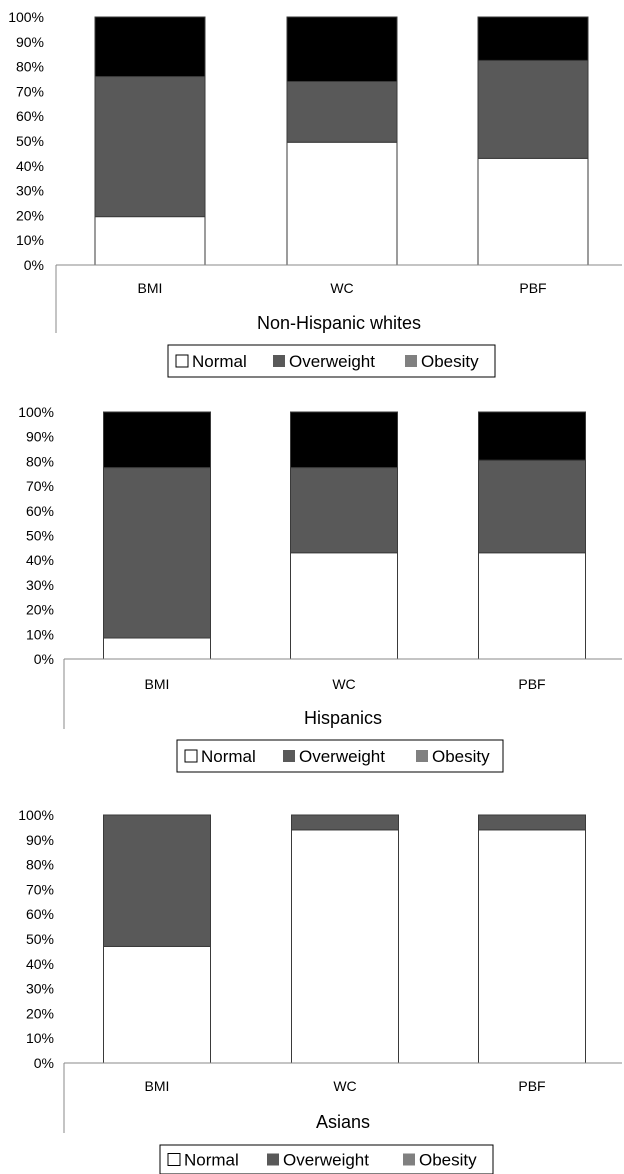  I want to click on chart-title: Non-Hispanic whites, so click(339, 323).